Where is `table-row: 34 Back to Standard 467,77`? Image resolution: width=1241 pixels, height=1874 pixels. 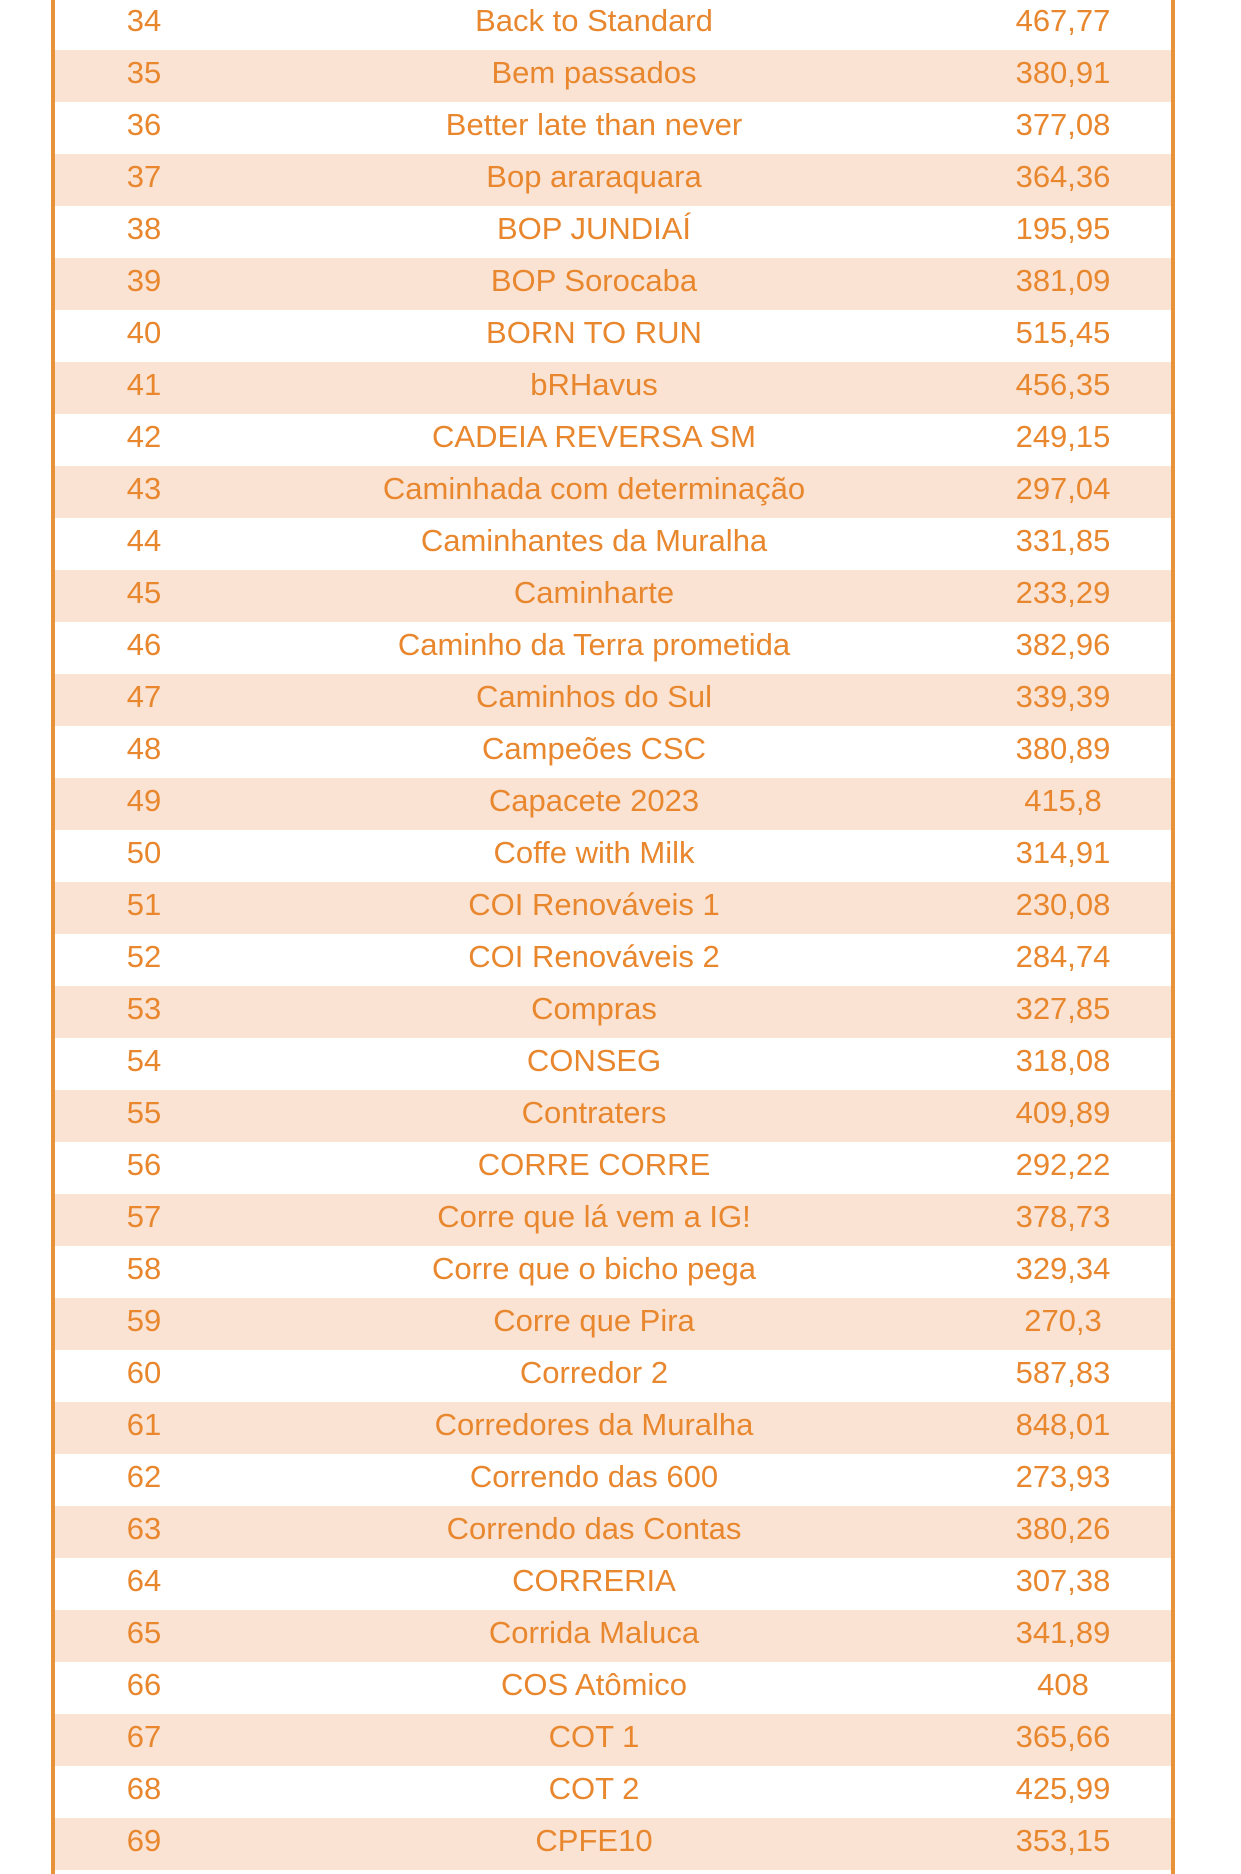 table-row: 34 Back to Standard 467,77 is located at coordinates (613, 25).